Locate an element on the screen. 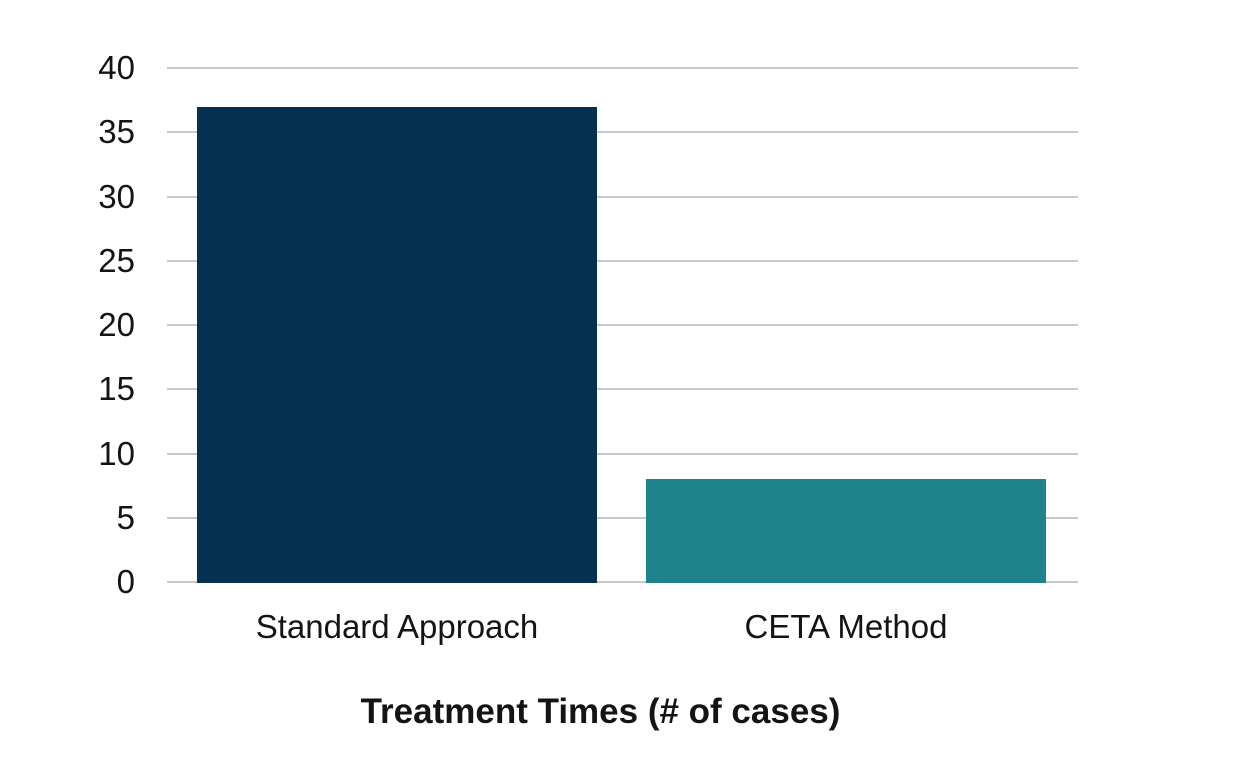  y-axis-tick-label: 35 is located at coordinates (116, 132).